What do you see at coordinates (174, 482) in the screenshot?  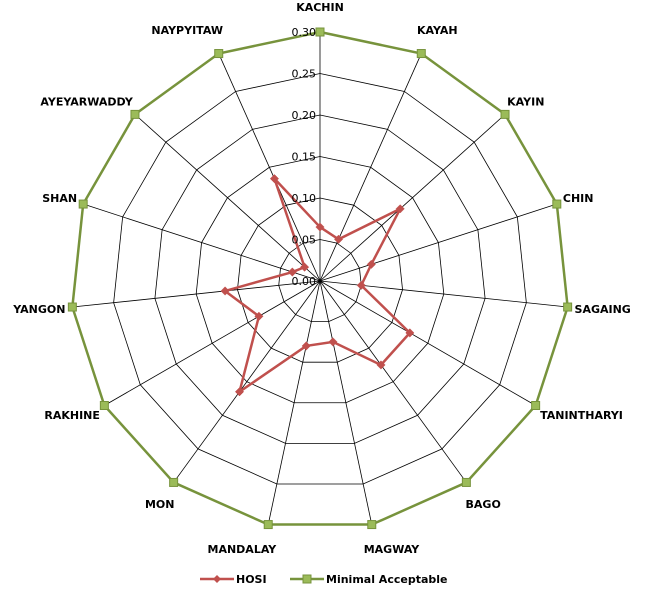 I see `data-point-minimal-acceptable-mon` at bounding box center [174, 482].